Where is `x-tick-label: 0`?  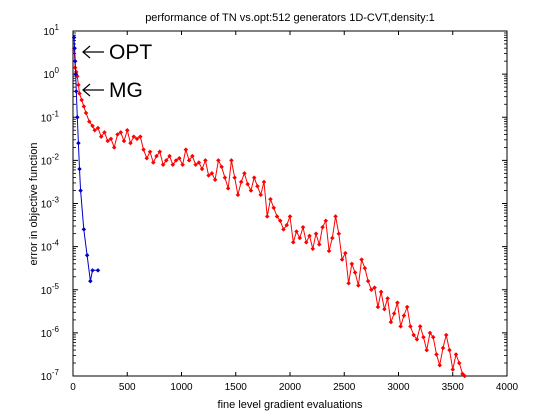 x-tick-label: 0 is located at coordinates (73, 387).